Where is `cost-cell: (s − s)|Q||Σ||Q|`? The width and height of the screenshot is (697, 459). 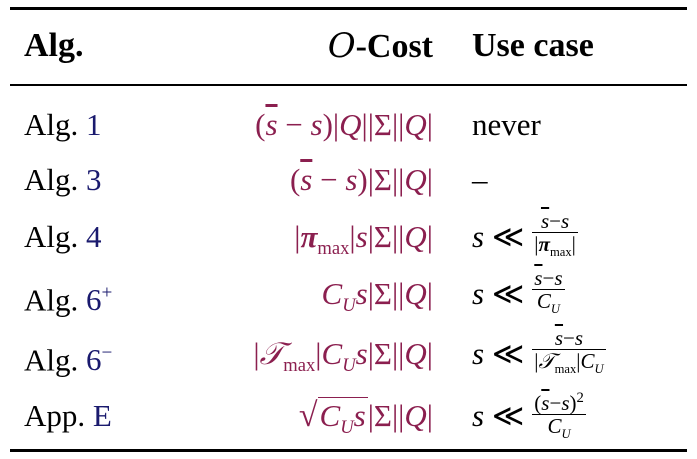
cost-cell: (s − s)|Q||Σ||Q| is located at coordinates (344, 124).